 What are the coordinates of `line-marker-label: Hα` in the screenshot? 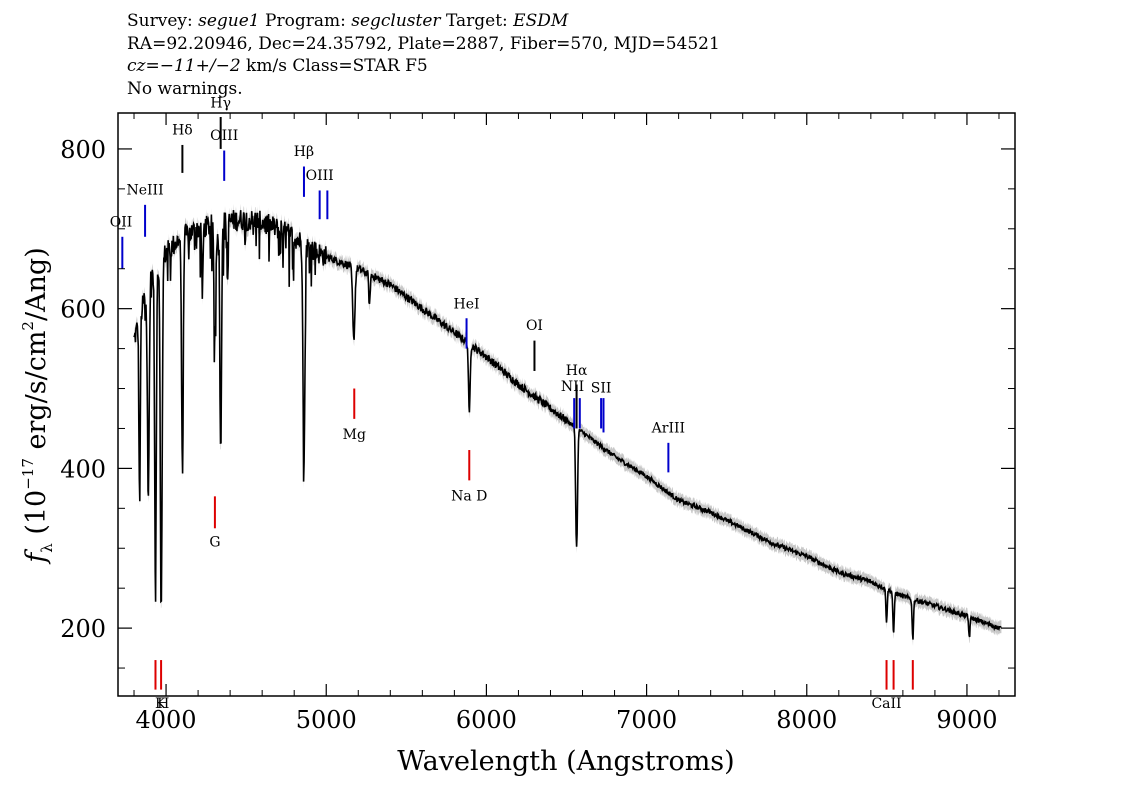 It's located at (577, 371).